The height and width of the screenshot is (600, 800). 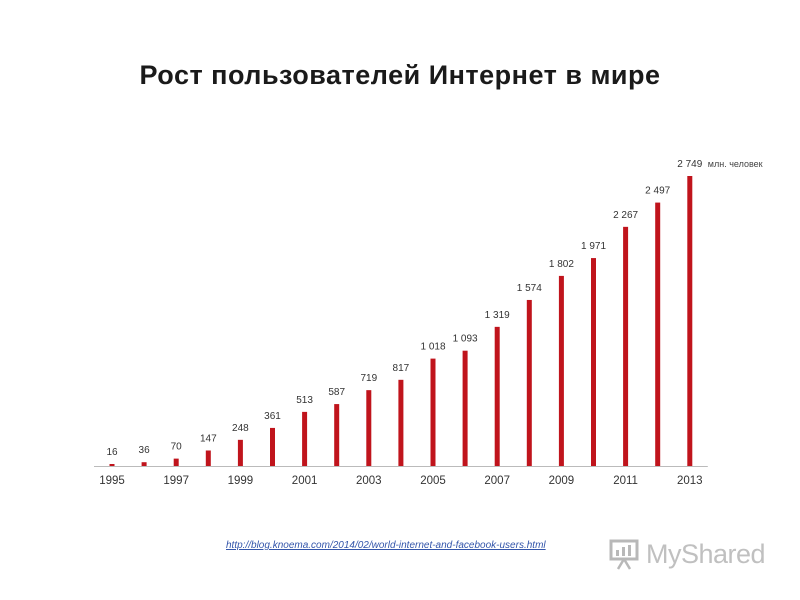 I want to click on bar-2002, so click(x=337, y=435).